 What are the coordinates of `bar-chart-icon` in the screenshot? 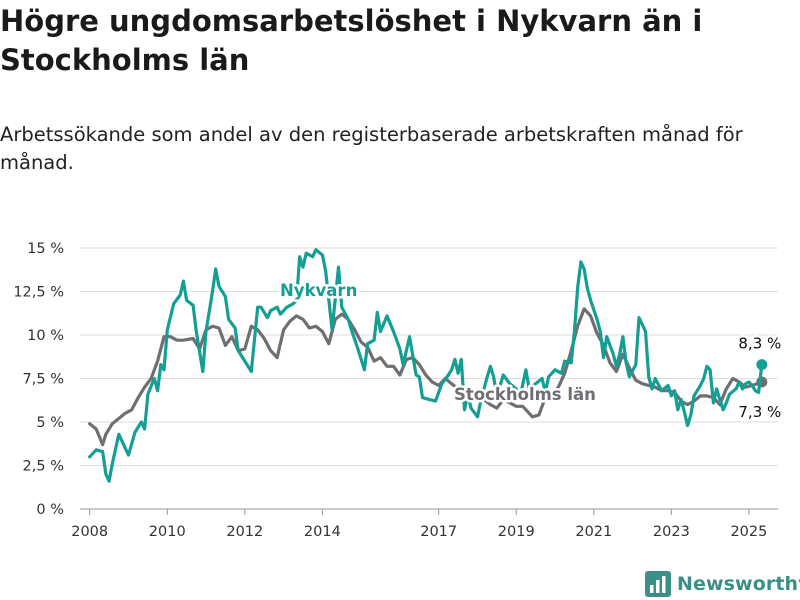 It's located at (658, 584).